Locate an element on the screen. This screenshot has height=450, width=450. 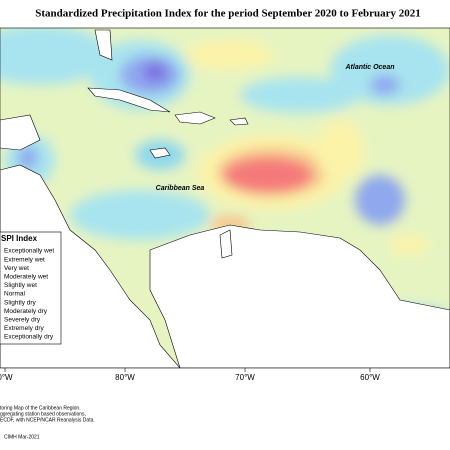
note: toring Map of the Caribbean Region. is located at coordinates (40, 408).